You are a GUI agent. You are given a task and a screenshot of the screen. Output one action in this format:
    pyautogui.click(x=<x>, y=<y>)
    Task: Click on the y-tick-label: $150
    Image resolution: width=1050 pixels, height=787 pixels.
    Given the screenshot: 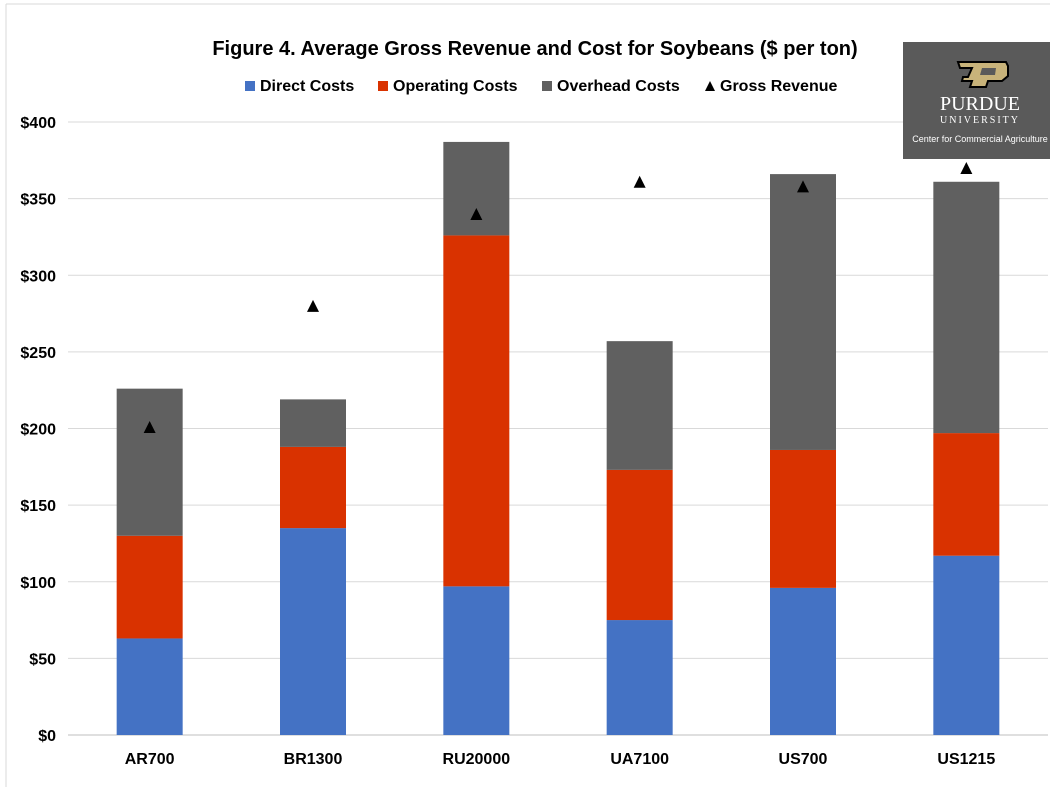 What is the action you would take?
    pyautogui.click(x=38, y=506)
    